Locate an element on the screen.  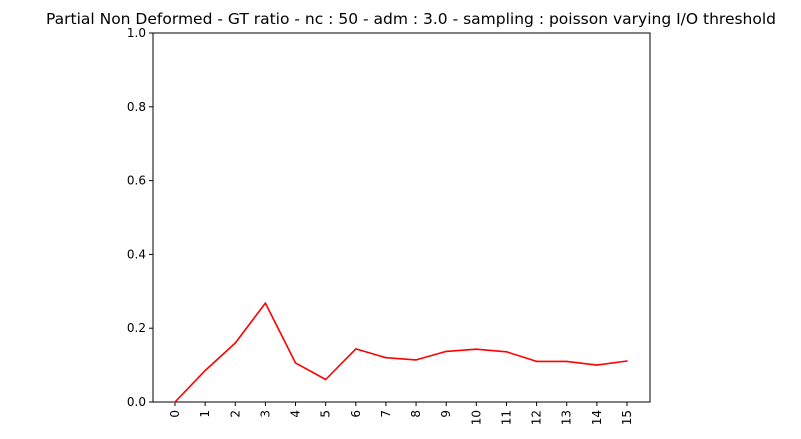
x-tick-label: 6 is located at coordinates (356, 414).